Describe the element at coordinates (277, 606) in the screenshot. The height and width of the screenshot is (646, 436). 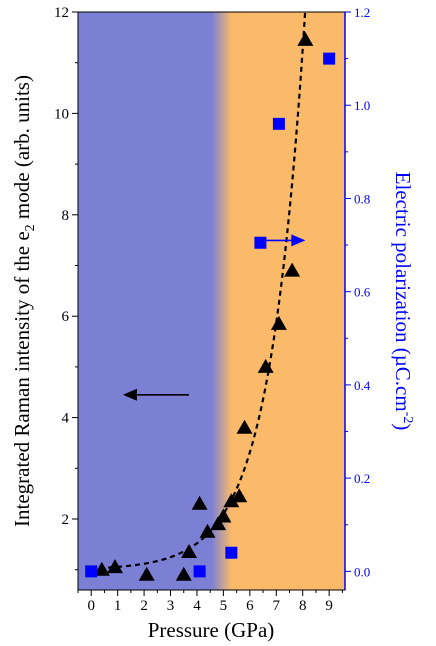
I see `x-tick-label: 7` at that location.